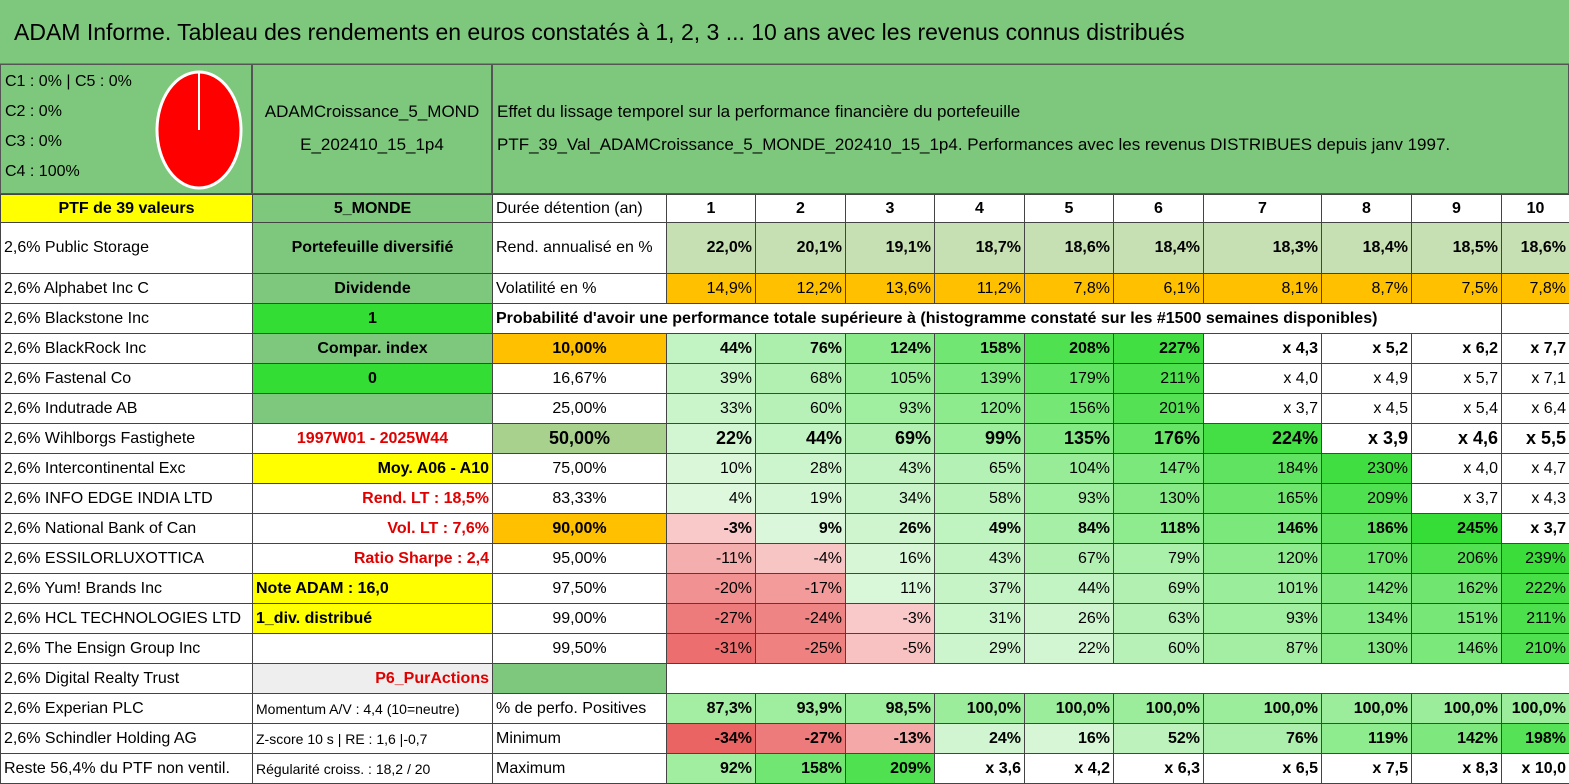 The image size is (1569, 784). What do you see at coordinates (1535, 469) in the screenshot?
I see `value-cell: x 4,7` at bounding box center [1535, 469].